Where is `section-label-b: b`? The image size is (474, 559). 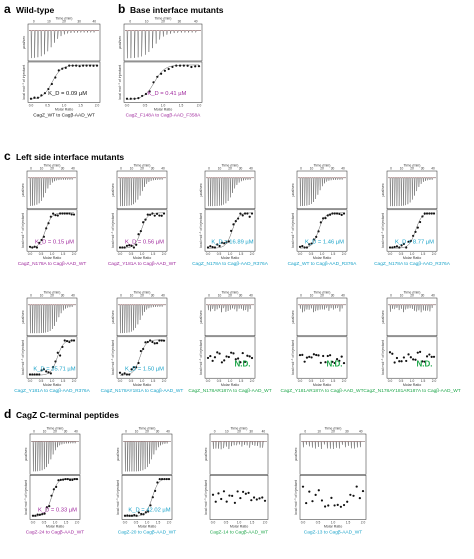
section-label-b: b is located at coordinates (121, 9).